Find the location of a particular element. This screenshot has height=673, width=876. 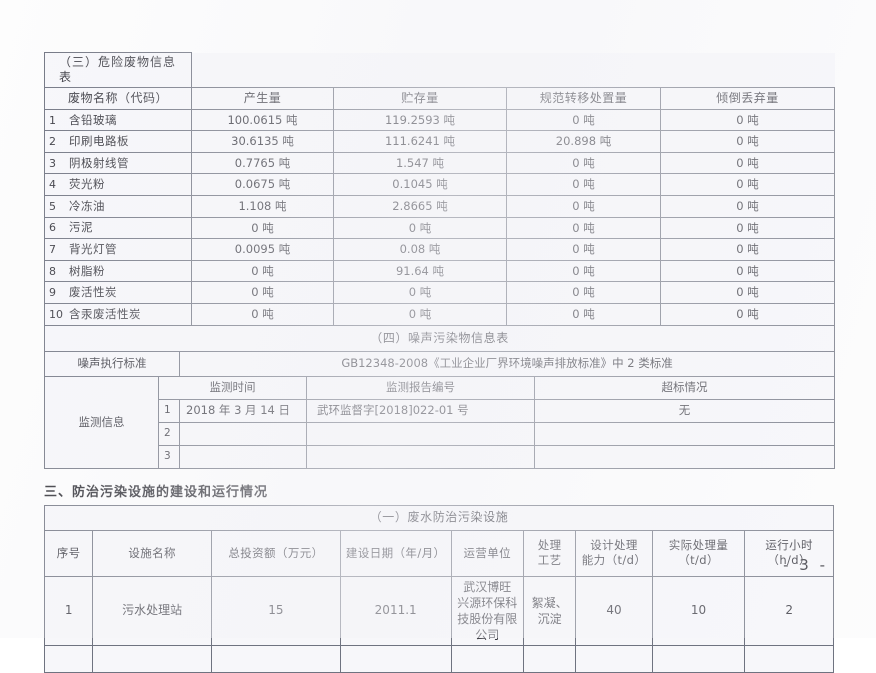

facility-seq: 1 is located at coordinates (68, 611).